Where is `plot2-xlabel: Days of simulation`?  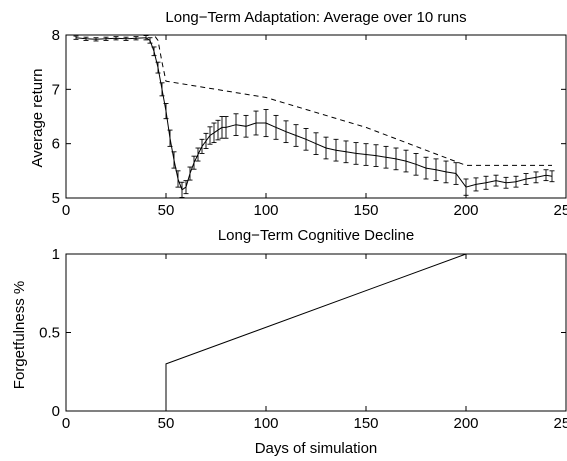
plot2-xlabel: Days of simulation is located at coordinates (316, 448).